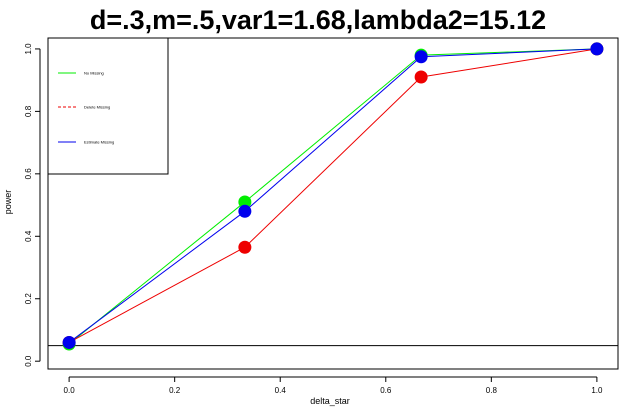 This screenshot has width=637, height=415. I want to click on legend-label: Estimate Missing, so click(99, 142).